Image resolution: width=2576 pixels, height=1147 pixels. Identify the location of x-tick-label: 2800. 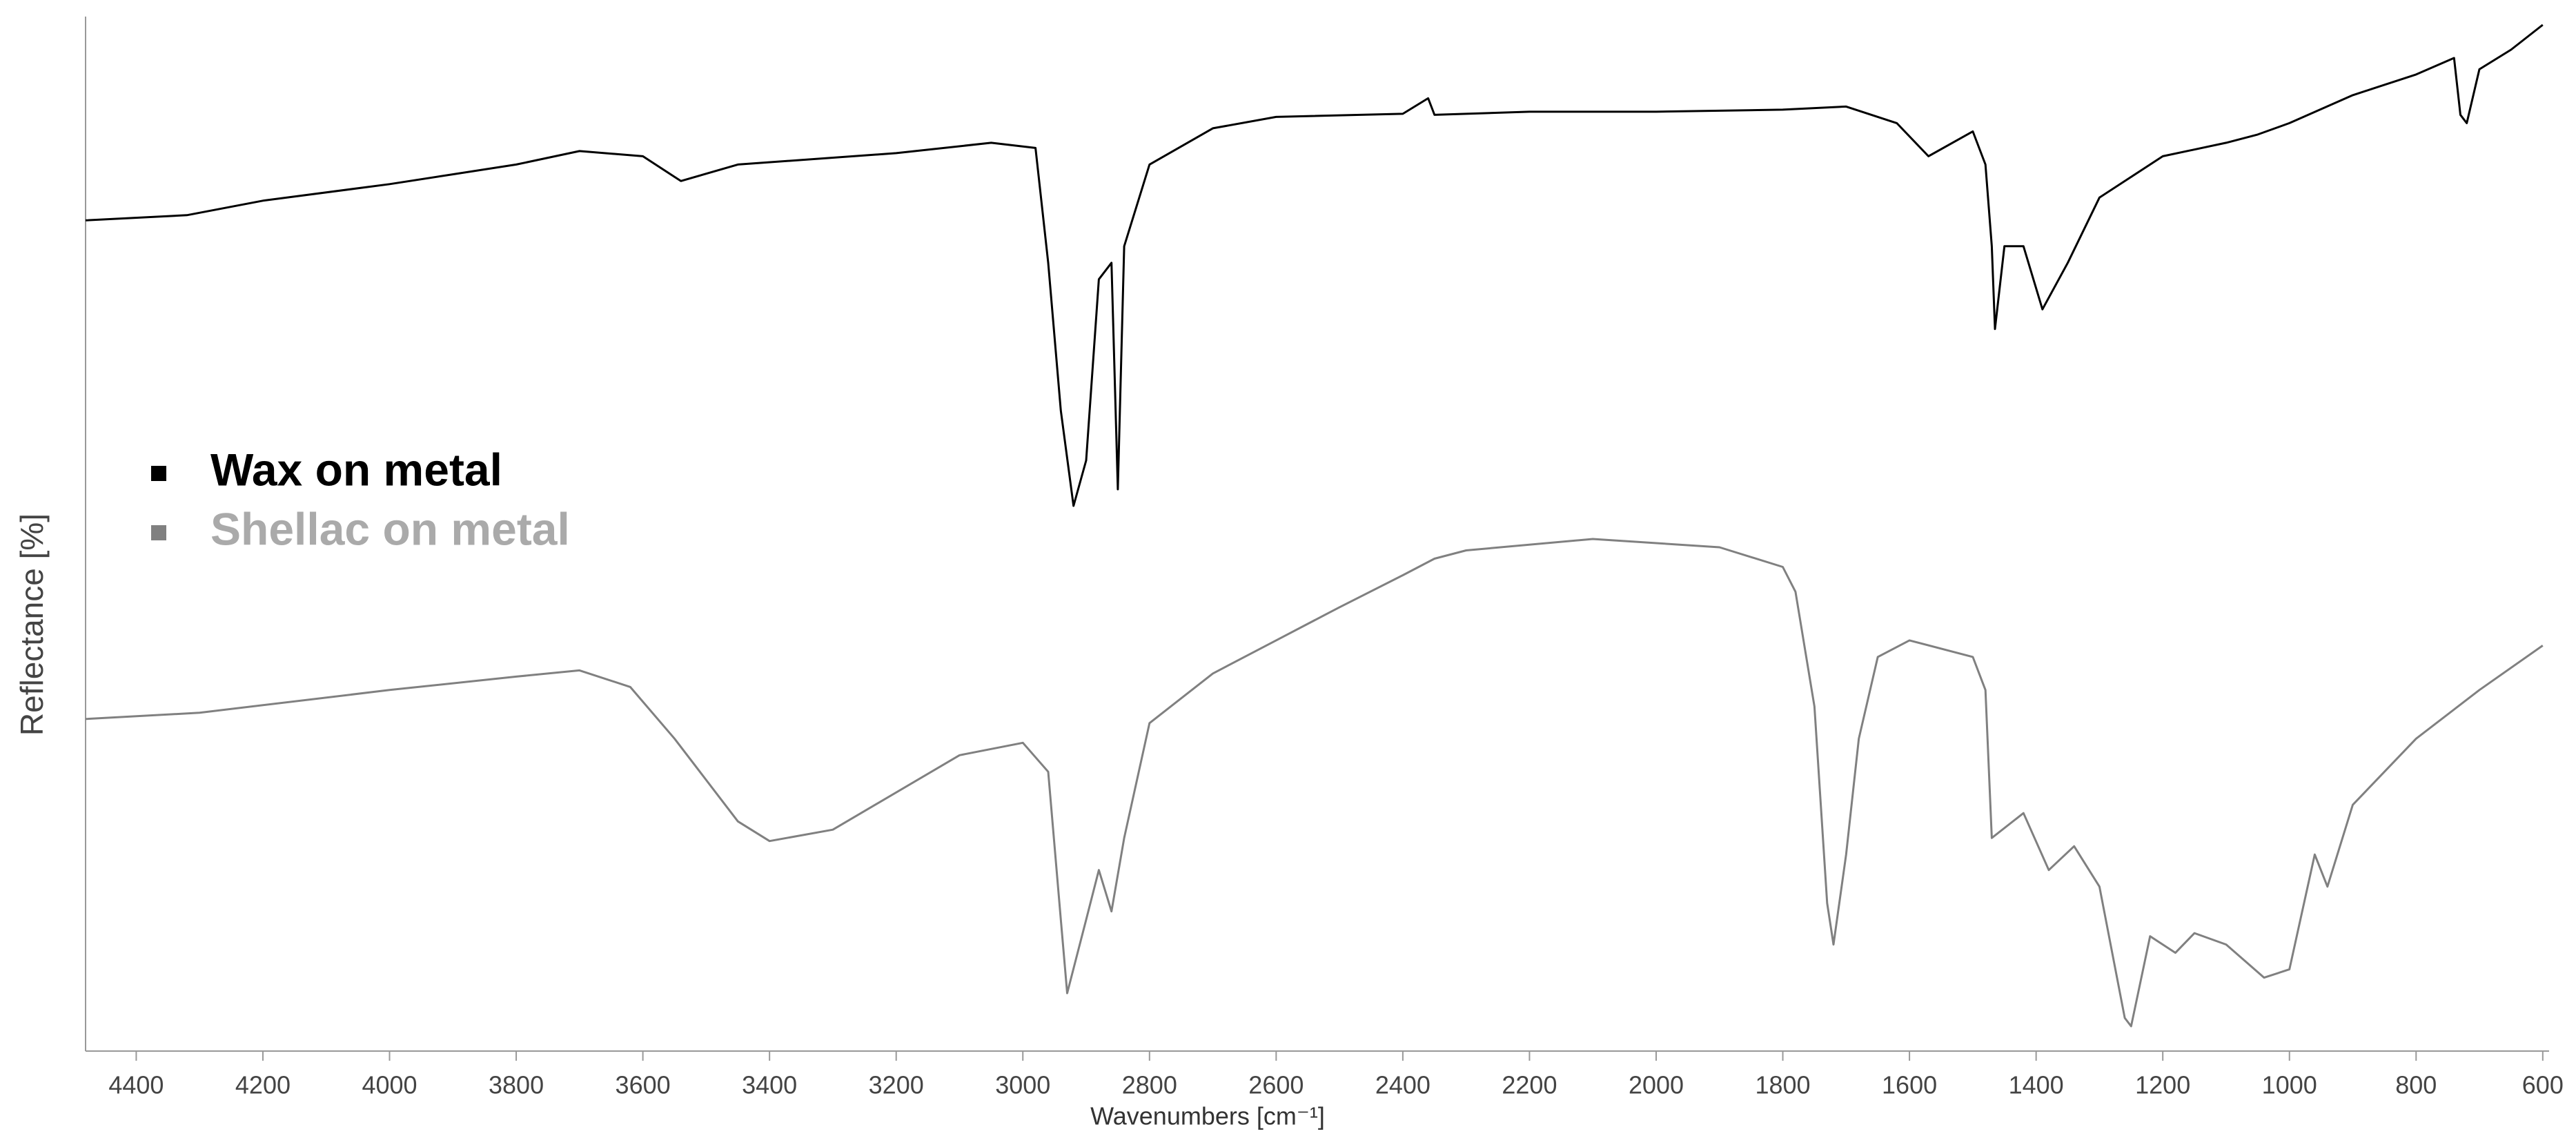
(1149, 1085).